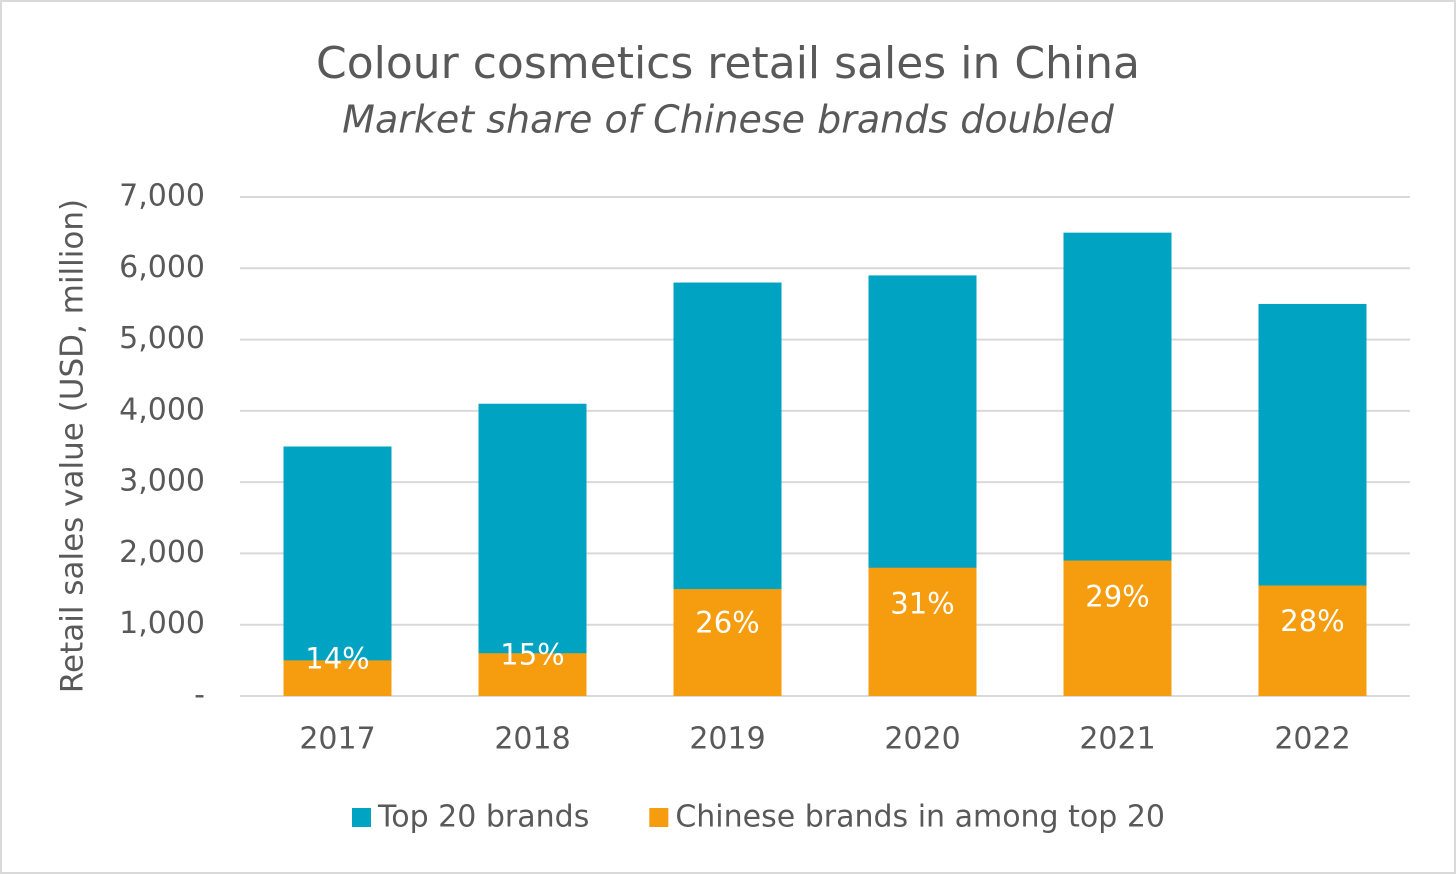 The height and width of the screenshot is (874, 1456). What do you see at coordinates (1312, 621) in the screenshot?
I see `data-label: 28%` at bounding box center [1312, 621].